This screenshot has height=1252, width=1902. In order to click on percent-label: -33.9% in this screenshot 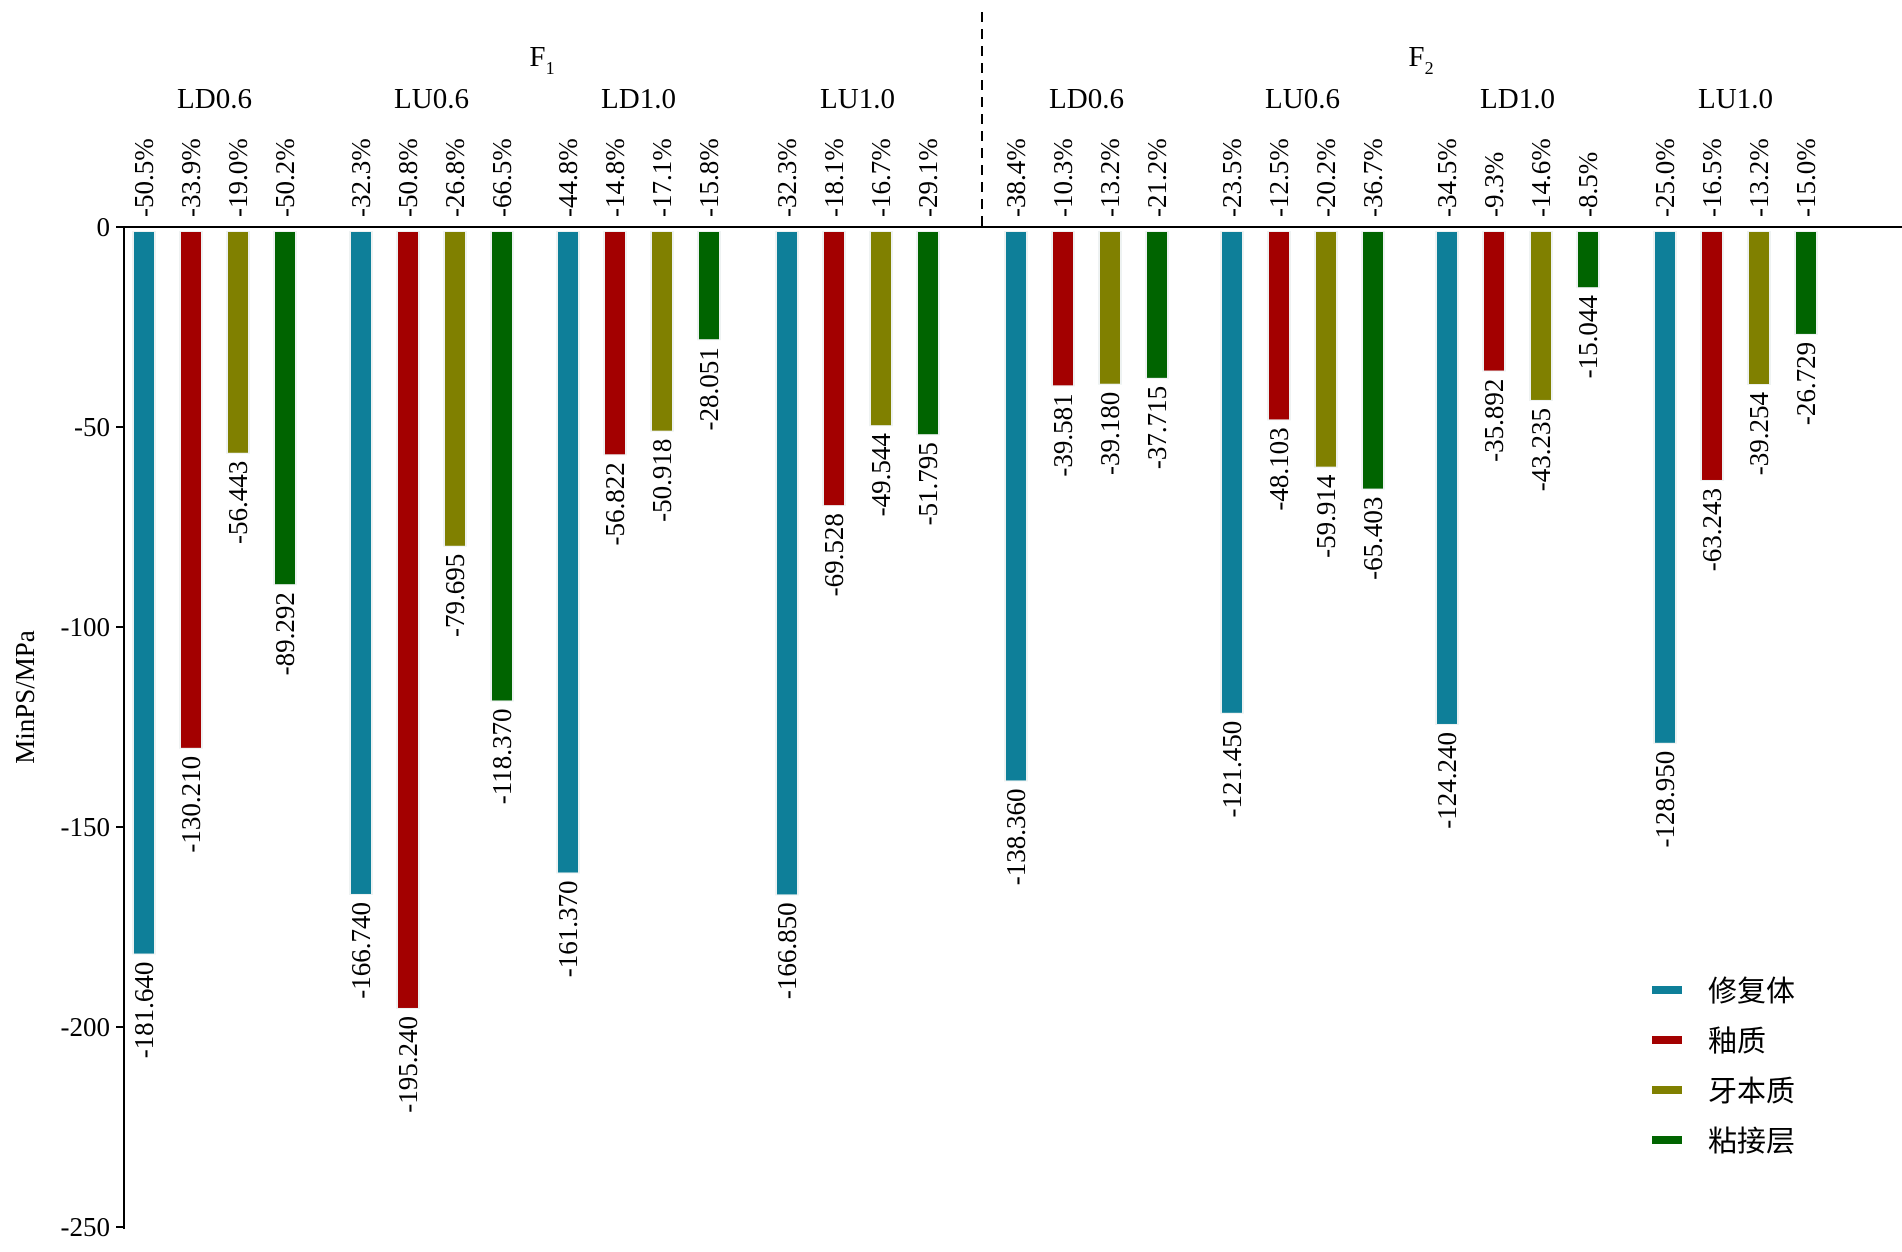, I will do `click(191, 177)`.